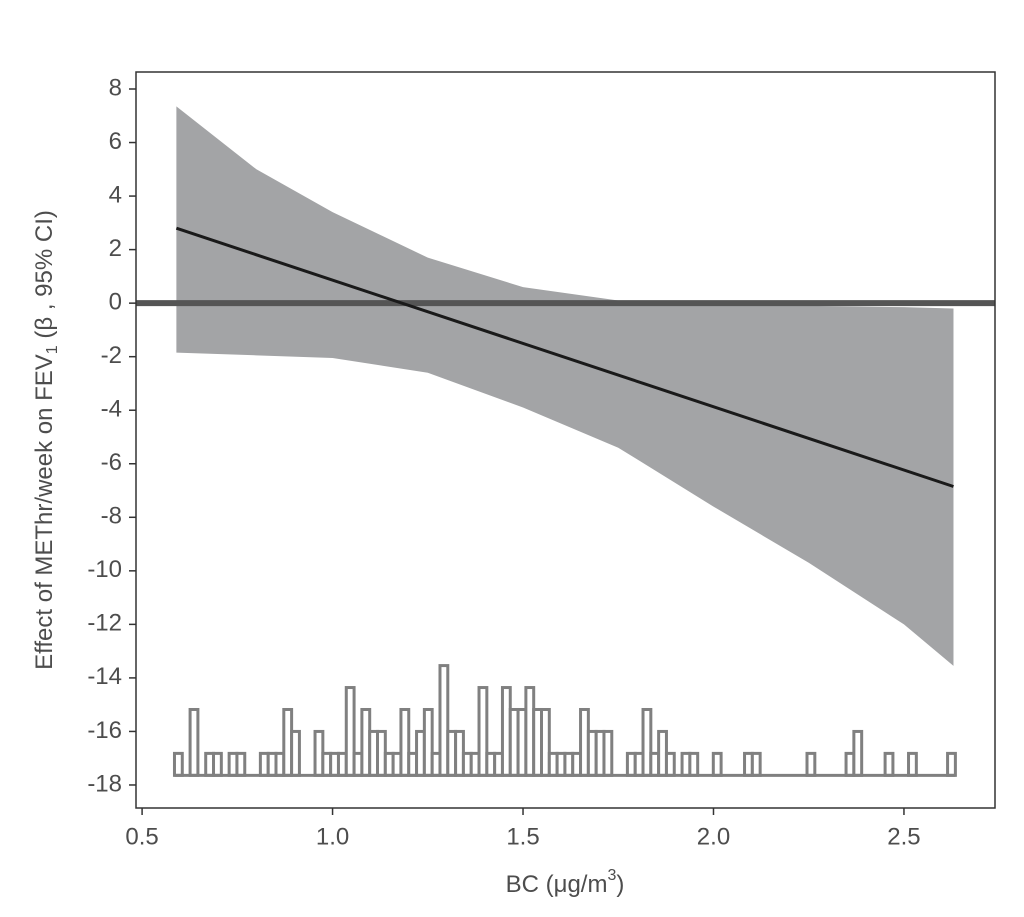  I want to click on x-tick-label: 2.0, so click(713, 836).